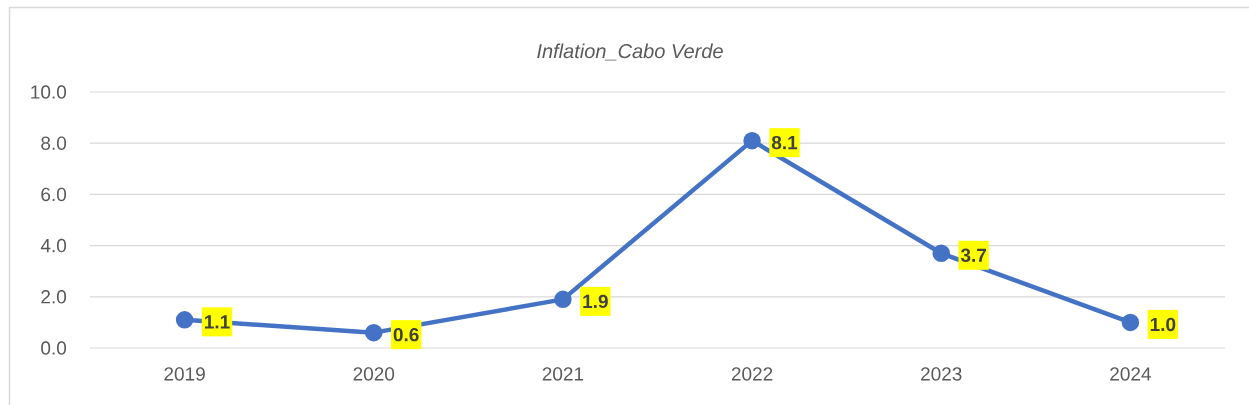 The image size is (1249, 405). Describe the element at coordinates (941, 374) in the screenshot. I see `x-tick-label: 2023` at that location.